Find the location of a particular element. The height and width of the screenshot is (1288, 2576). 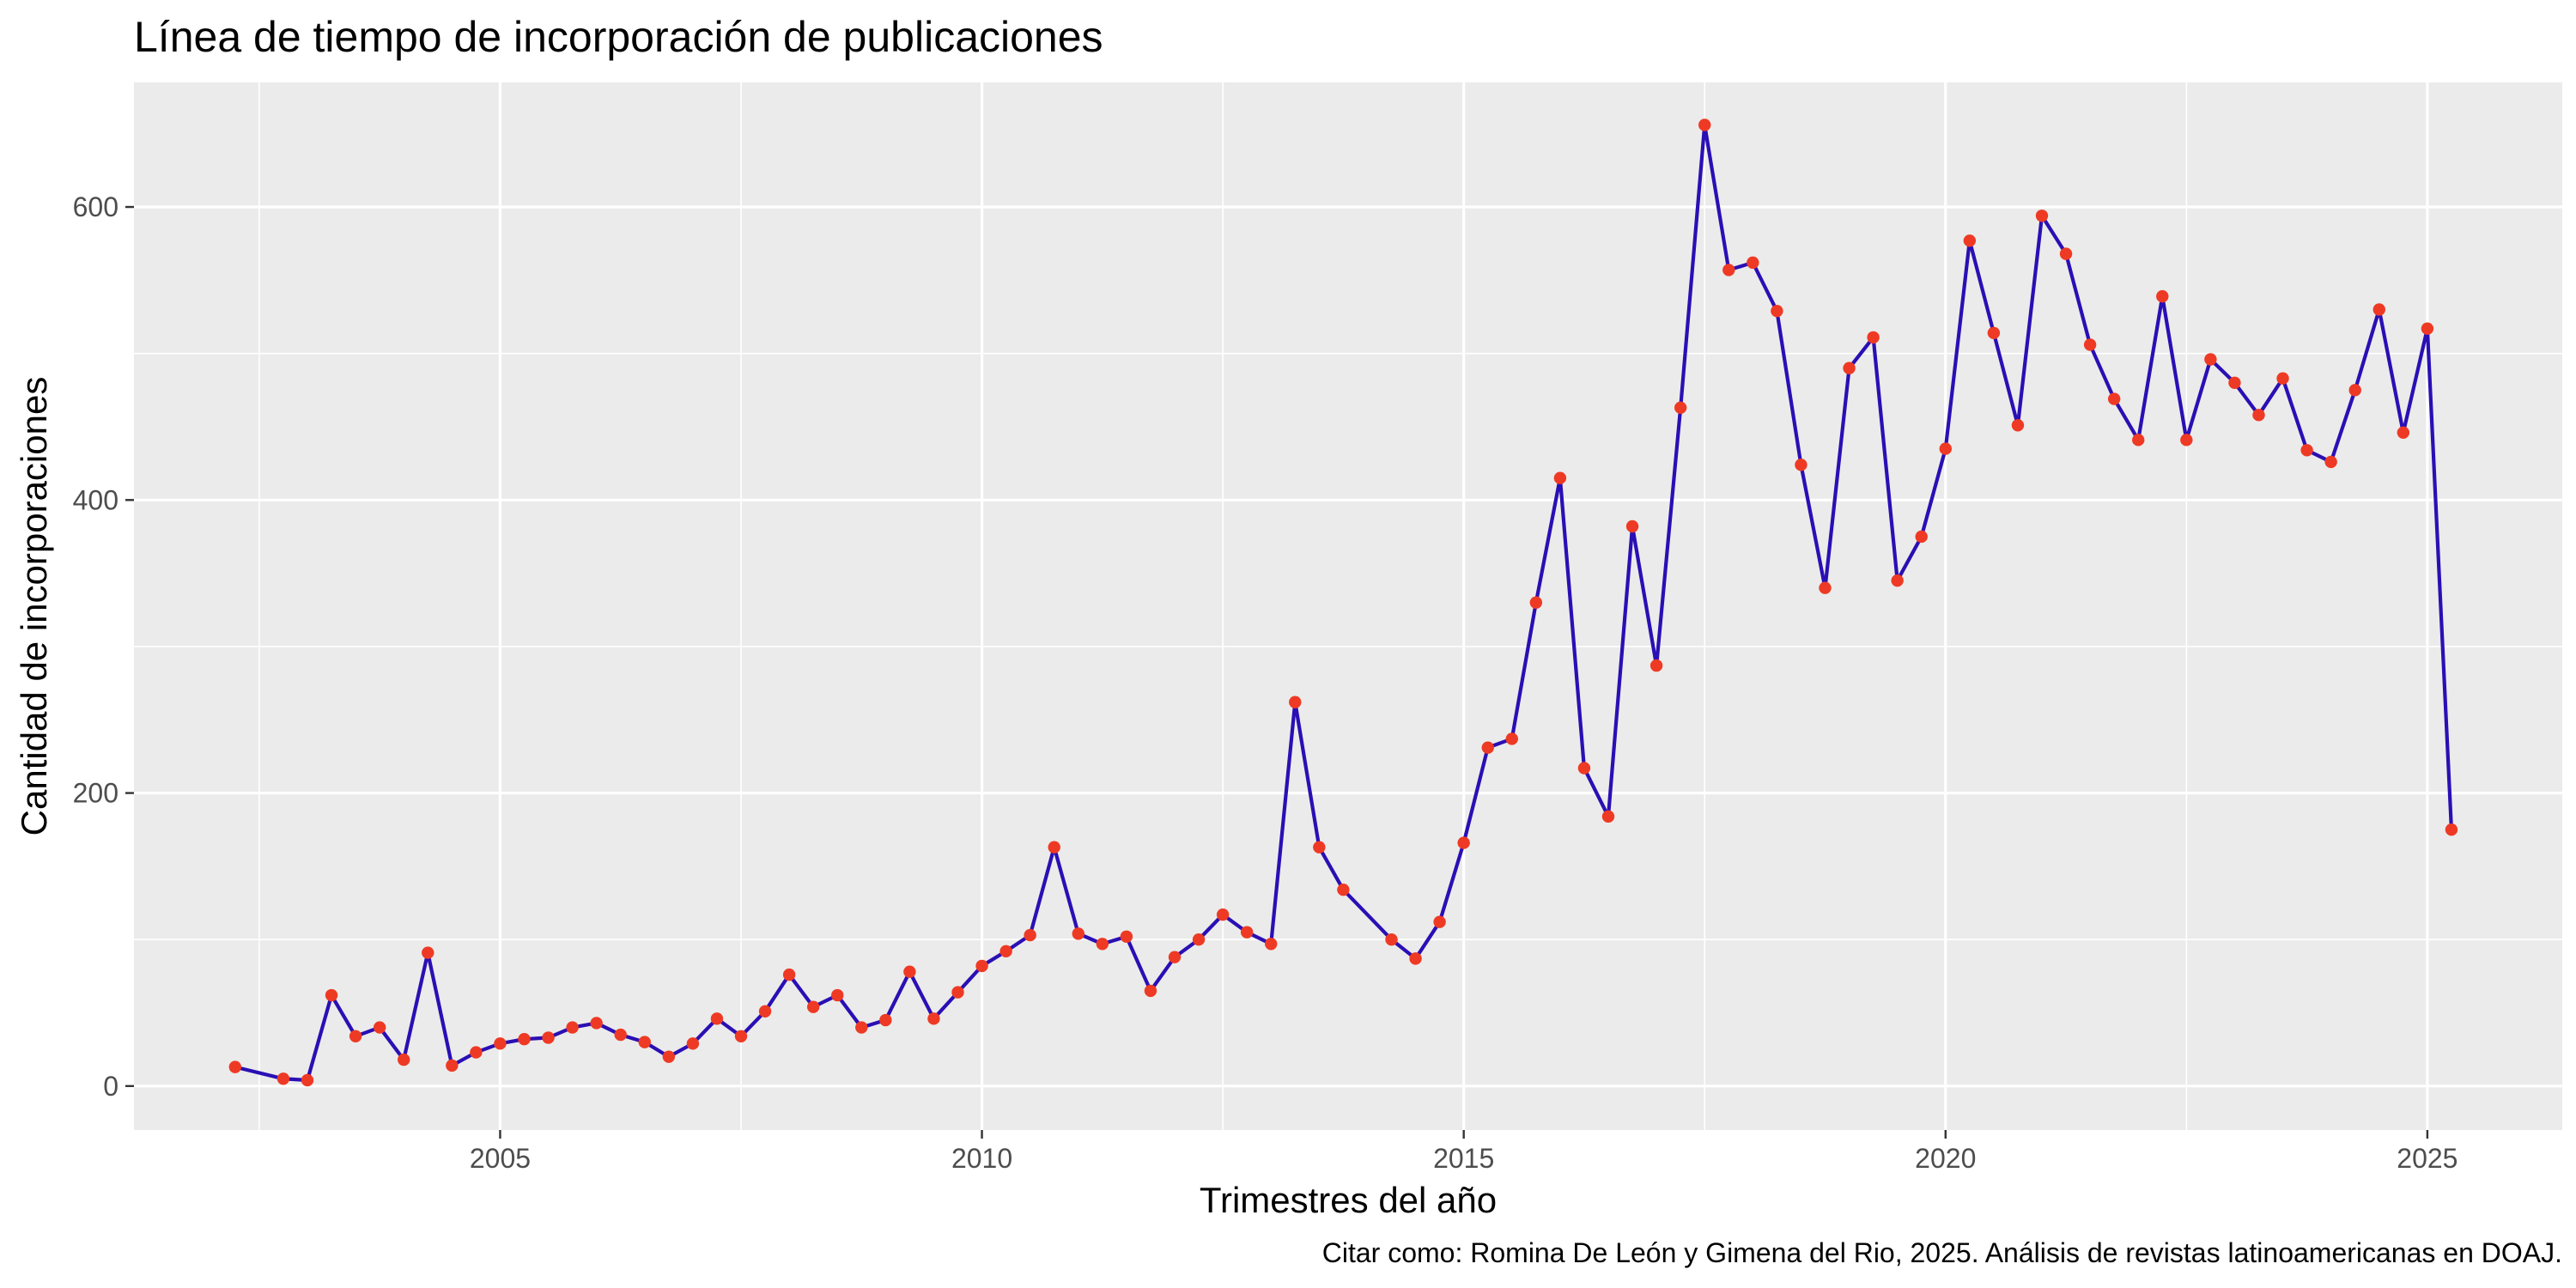

y-axis-title: Cantidad de incorporaciones is located at coordinates (34, 607).